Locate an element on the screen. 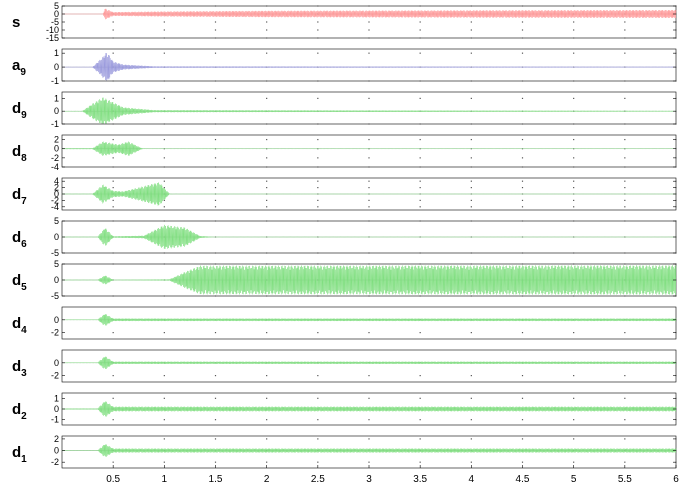 The image size is (685, 499). x-tick-label: 3.5 is located at coordinates (420, 479).